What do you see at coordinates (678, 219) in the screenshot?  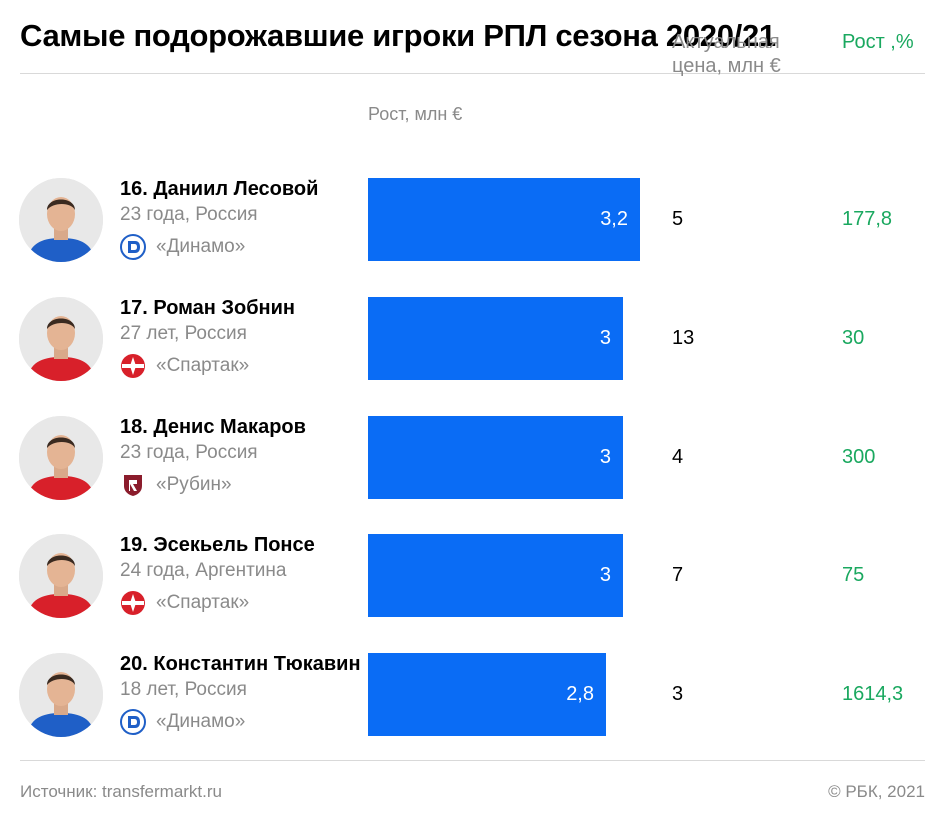 I see `current-price: 5` at bounding box center [678, 219].